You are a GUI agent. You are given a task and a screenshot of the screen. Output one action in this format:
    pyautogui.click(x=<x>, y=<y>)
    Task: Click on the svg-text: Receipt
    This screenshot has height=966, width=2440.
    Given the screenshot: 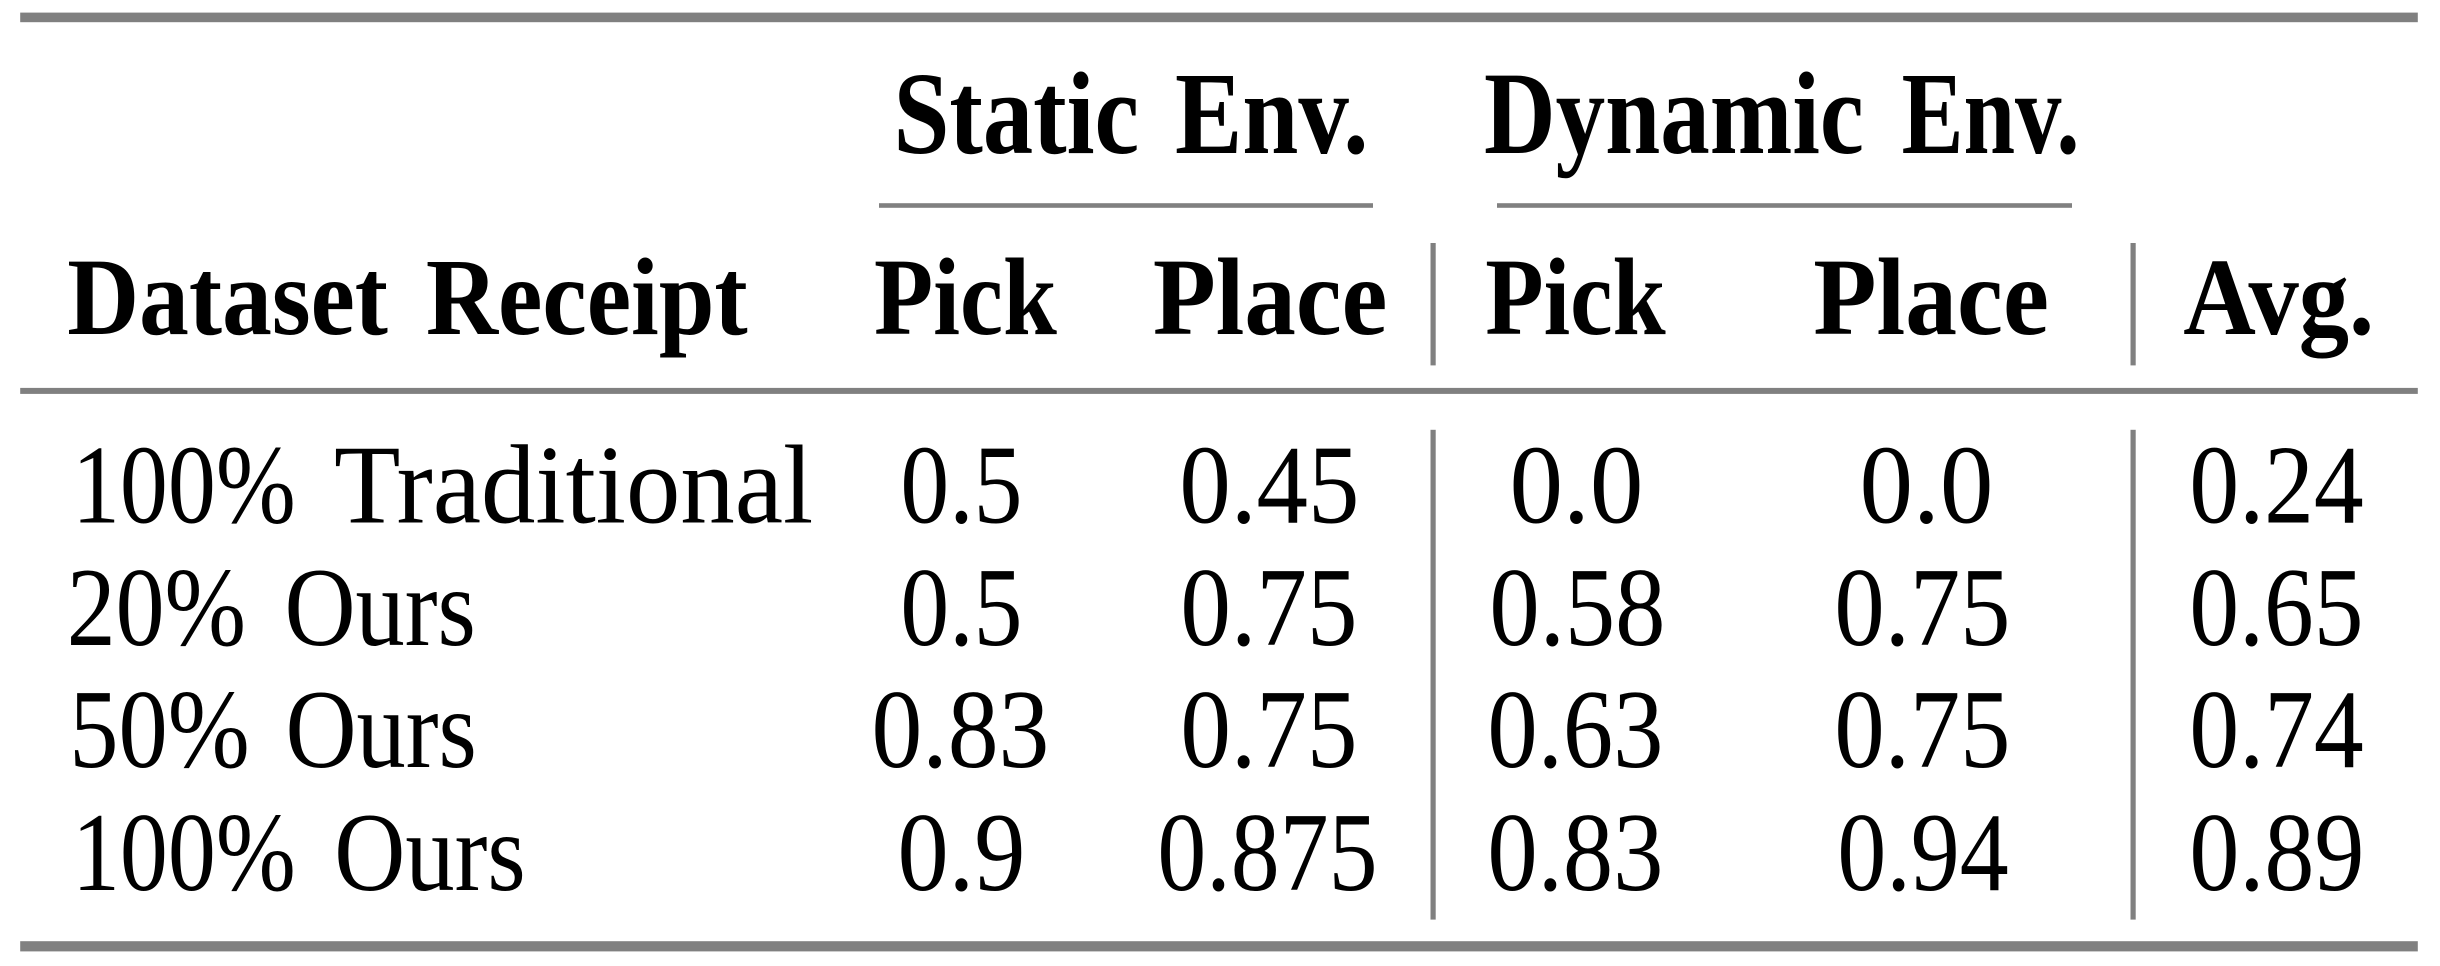 What is the action you would take?
    pyautogui.click(x=587, y=297)
    